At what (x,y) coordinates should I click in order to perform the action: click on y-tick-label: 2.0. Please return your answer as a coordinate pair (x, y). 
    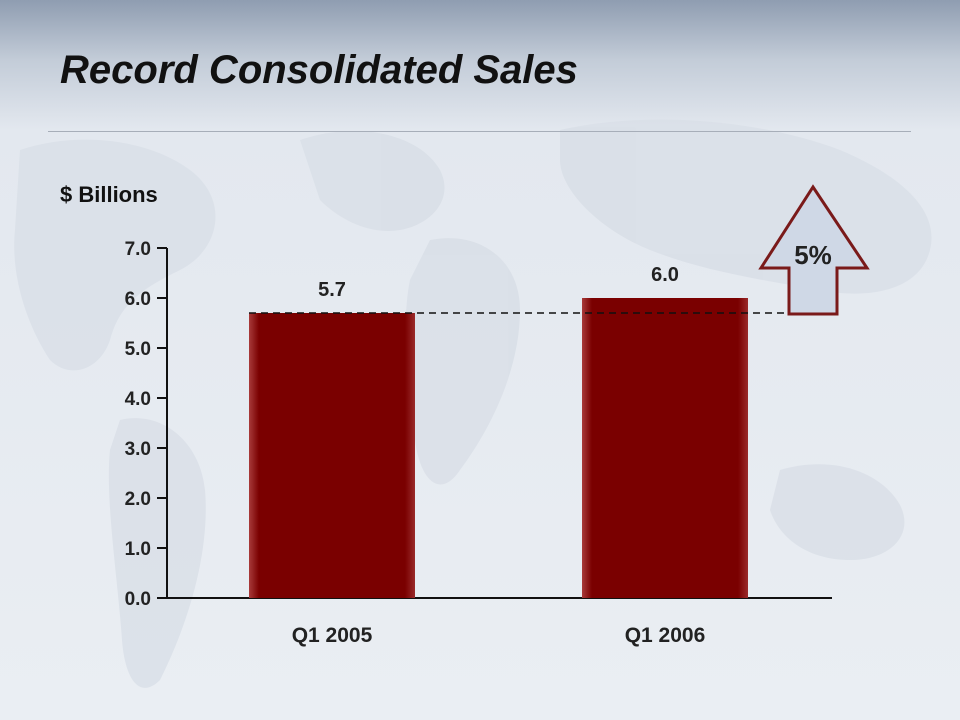
    Looking at the image, I should click on (138, 499).